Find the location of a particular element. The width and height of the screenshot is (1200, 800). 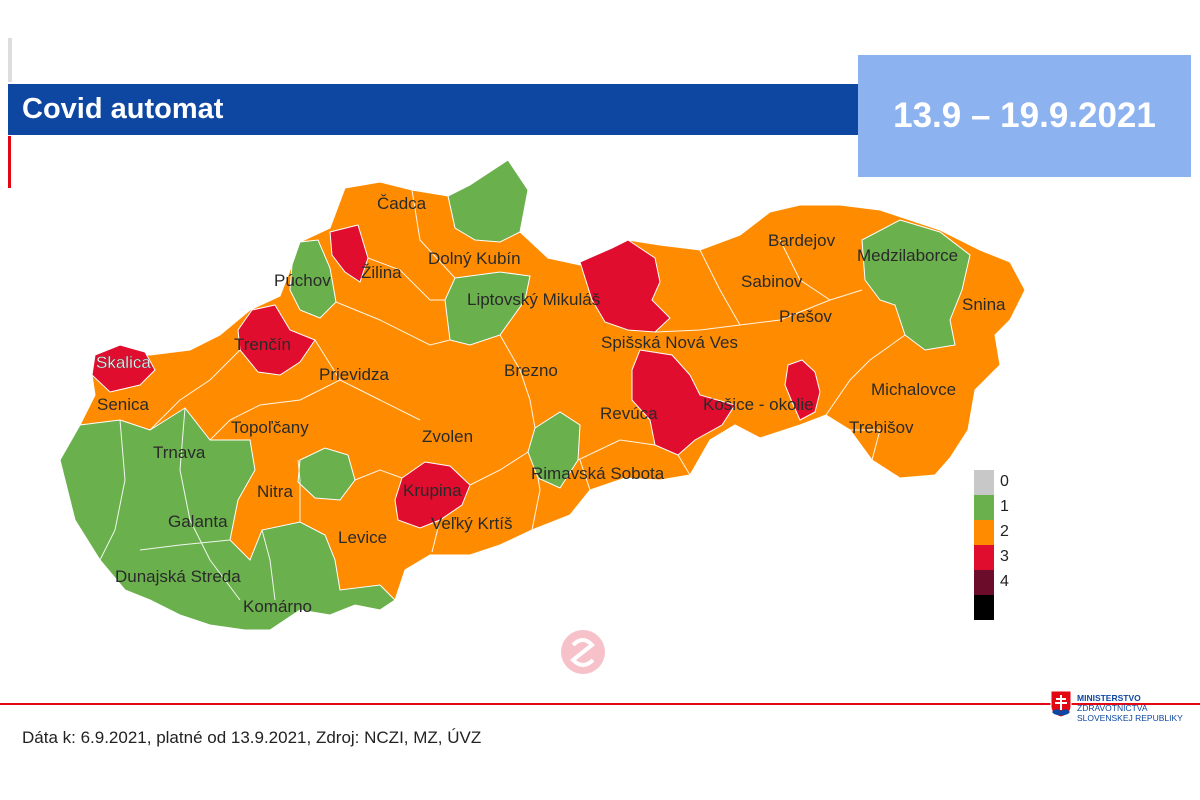

label-bardejov: Bardejov is located at coordinates (802, 240).